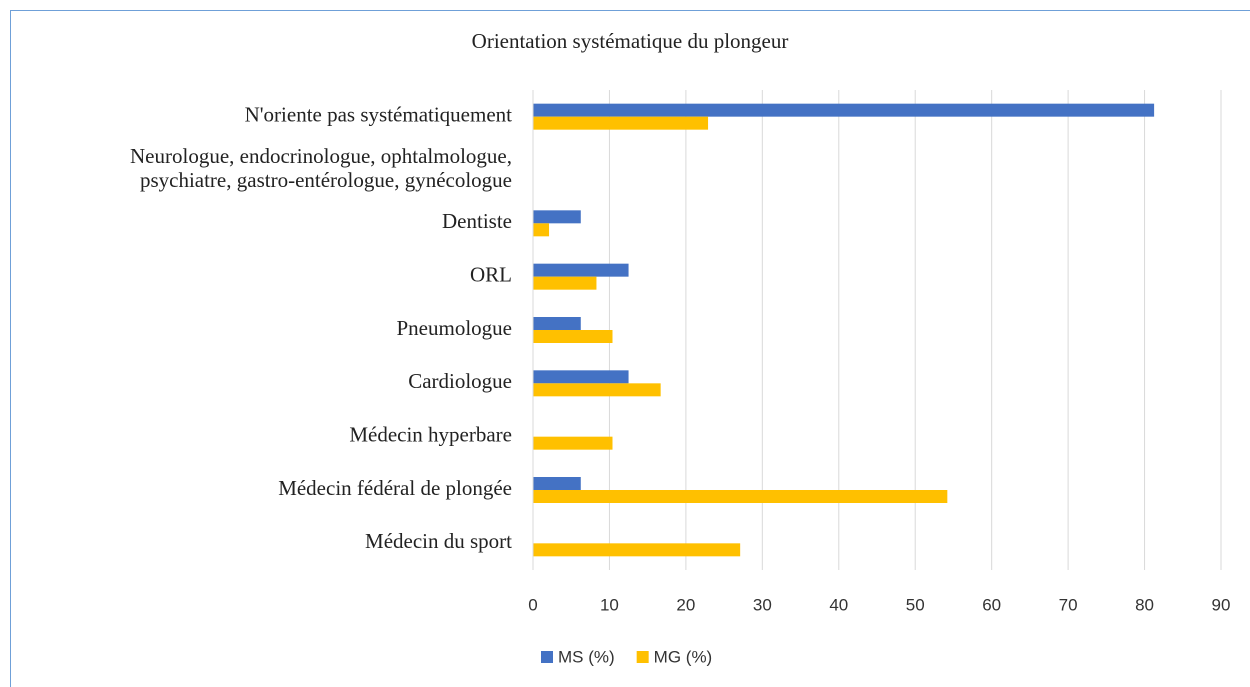 The image size is (1250, 687). I want to click on y-tick-label: ORL, so click(491, 274).